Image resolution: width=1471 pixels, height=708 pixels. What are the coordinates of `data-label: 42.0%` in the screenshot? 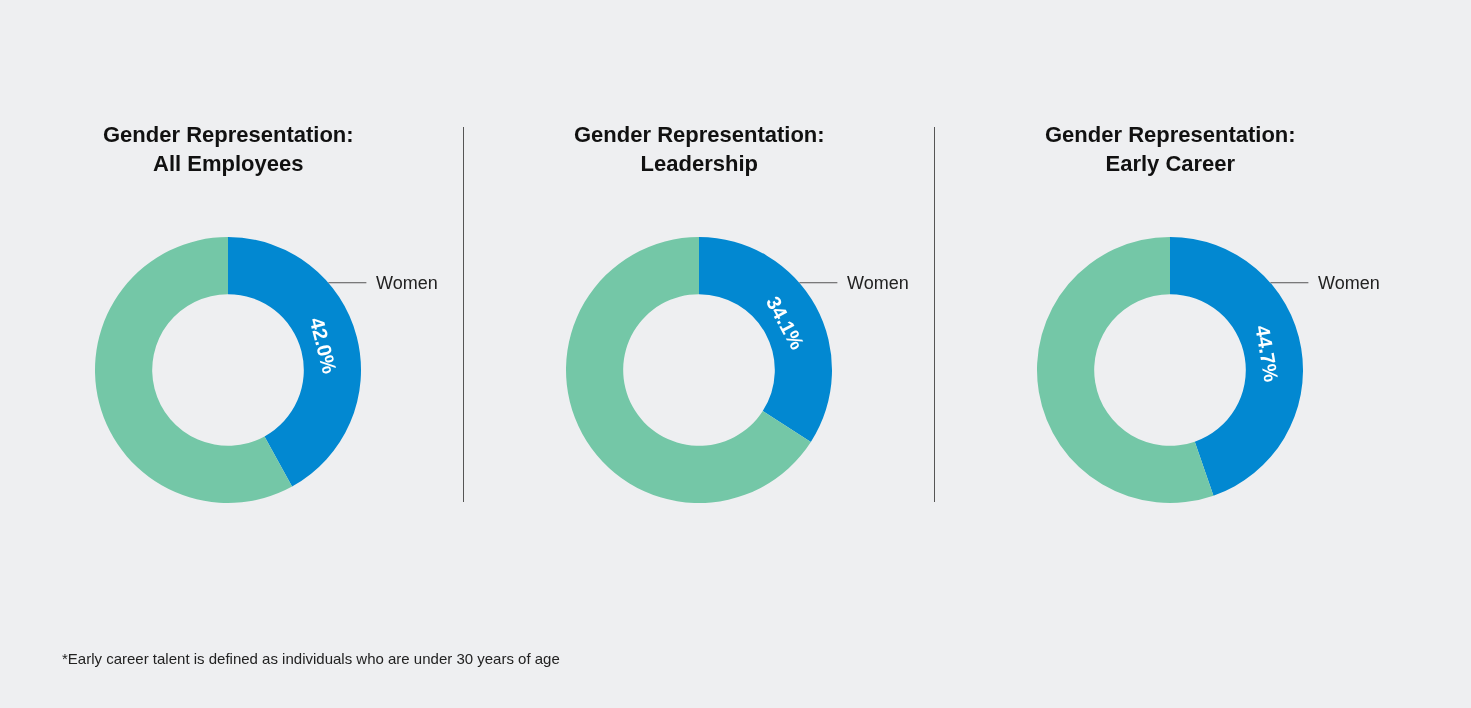 It's located at (323, 345).